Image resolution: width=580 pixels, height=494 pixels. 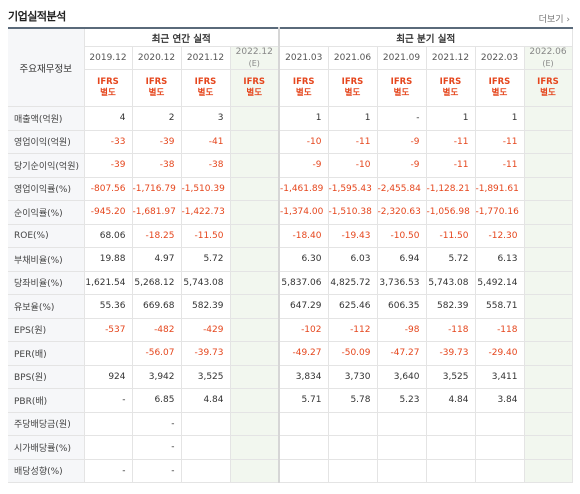 What do you see at coordinates (46, 142) in the screenshot?
I see `row-label: 영업이익(억원)` at bounding box center [46, 142].